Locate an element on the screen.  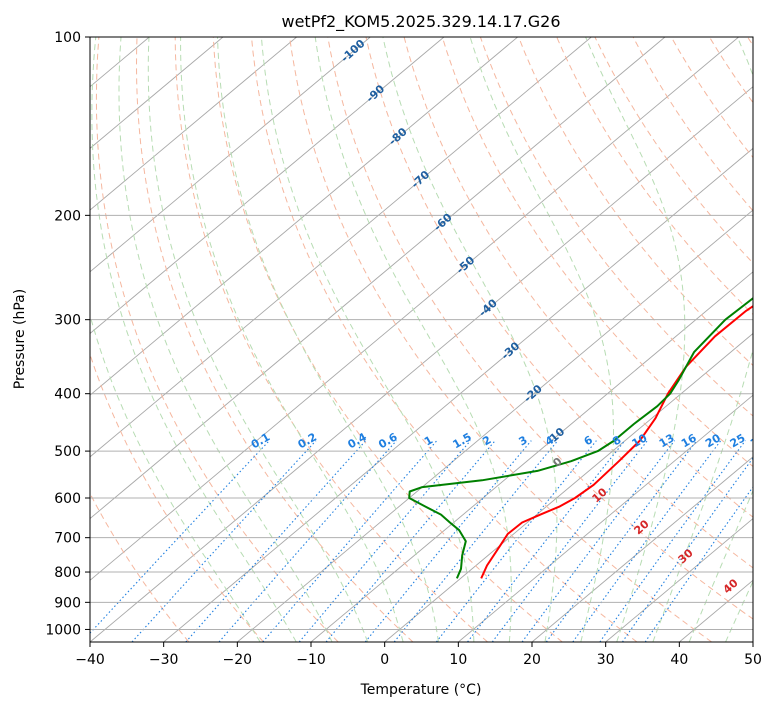
y-tick-label: 100 is located at coordinates (67, 38).